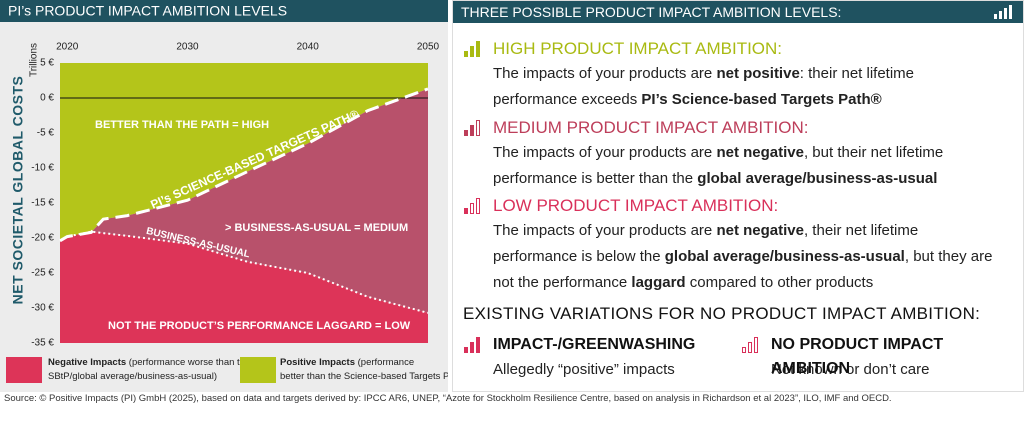  Describe the element at coordinates (42, 238) in the screenshot. I see `y-tick-label: -20 €` at that location.